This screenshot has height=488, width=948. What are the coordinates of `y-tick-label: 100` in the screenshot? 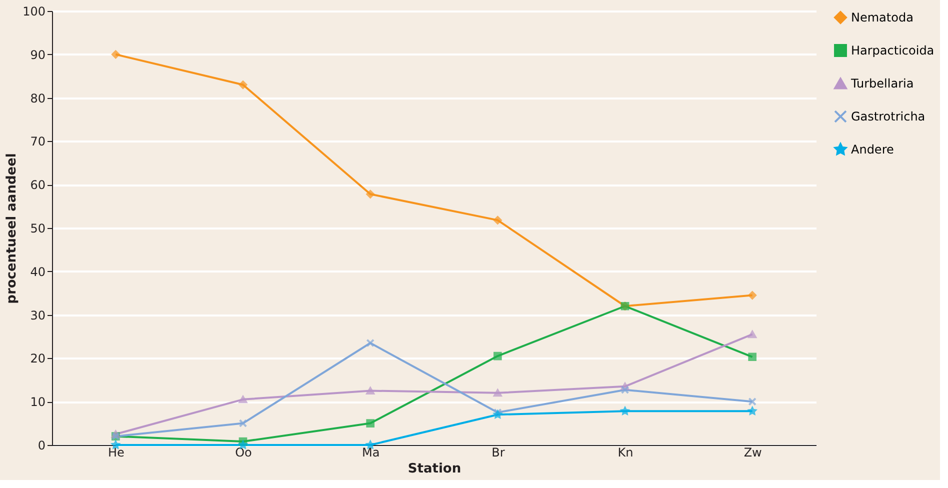 It's located at (34, 11).